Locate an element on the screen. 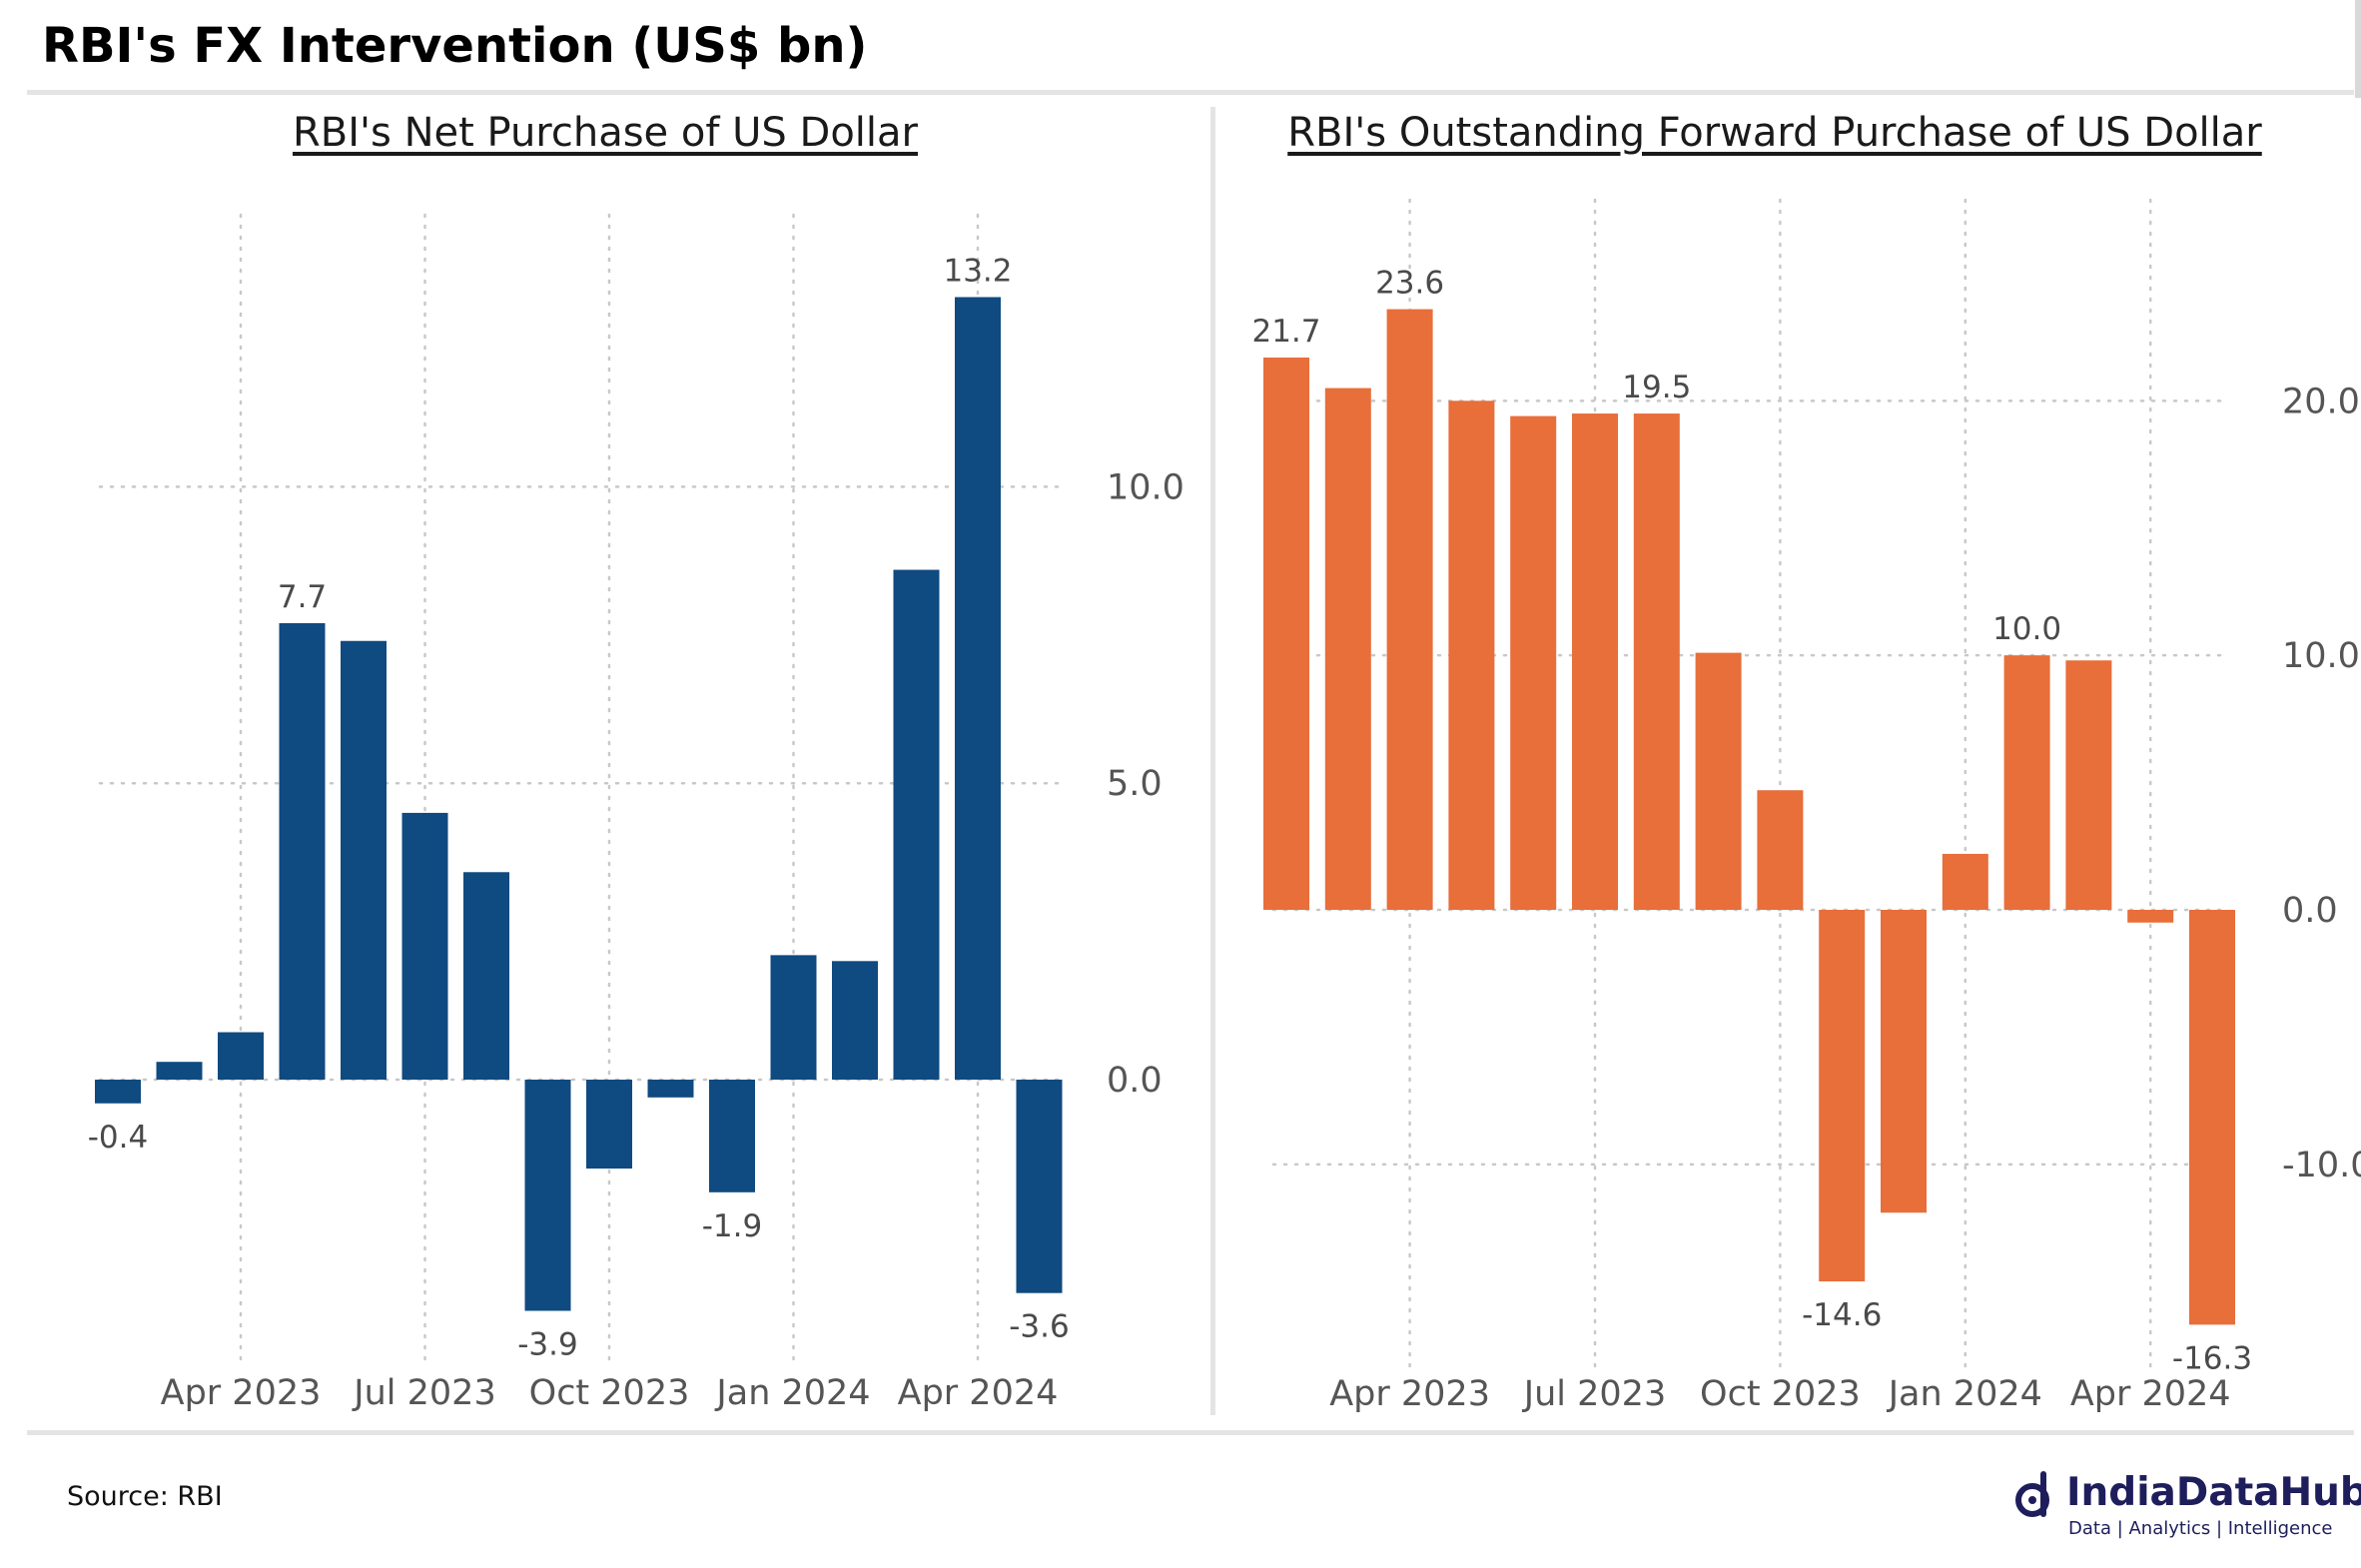  data-label: 21.7 is located at coordinates (1285, 332).